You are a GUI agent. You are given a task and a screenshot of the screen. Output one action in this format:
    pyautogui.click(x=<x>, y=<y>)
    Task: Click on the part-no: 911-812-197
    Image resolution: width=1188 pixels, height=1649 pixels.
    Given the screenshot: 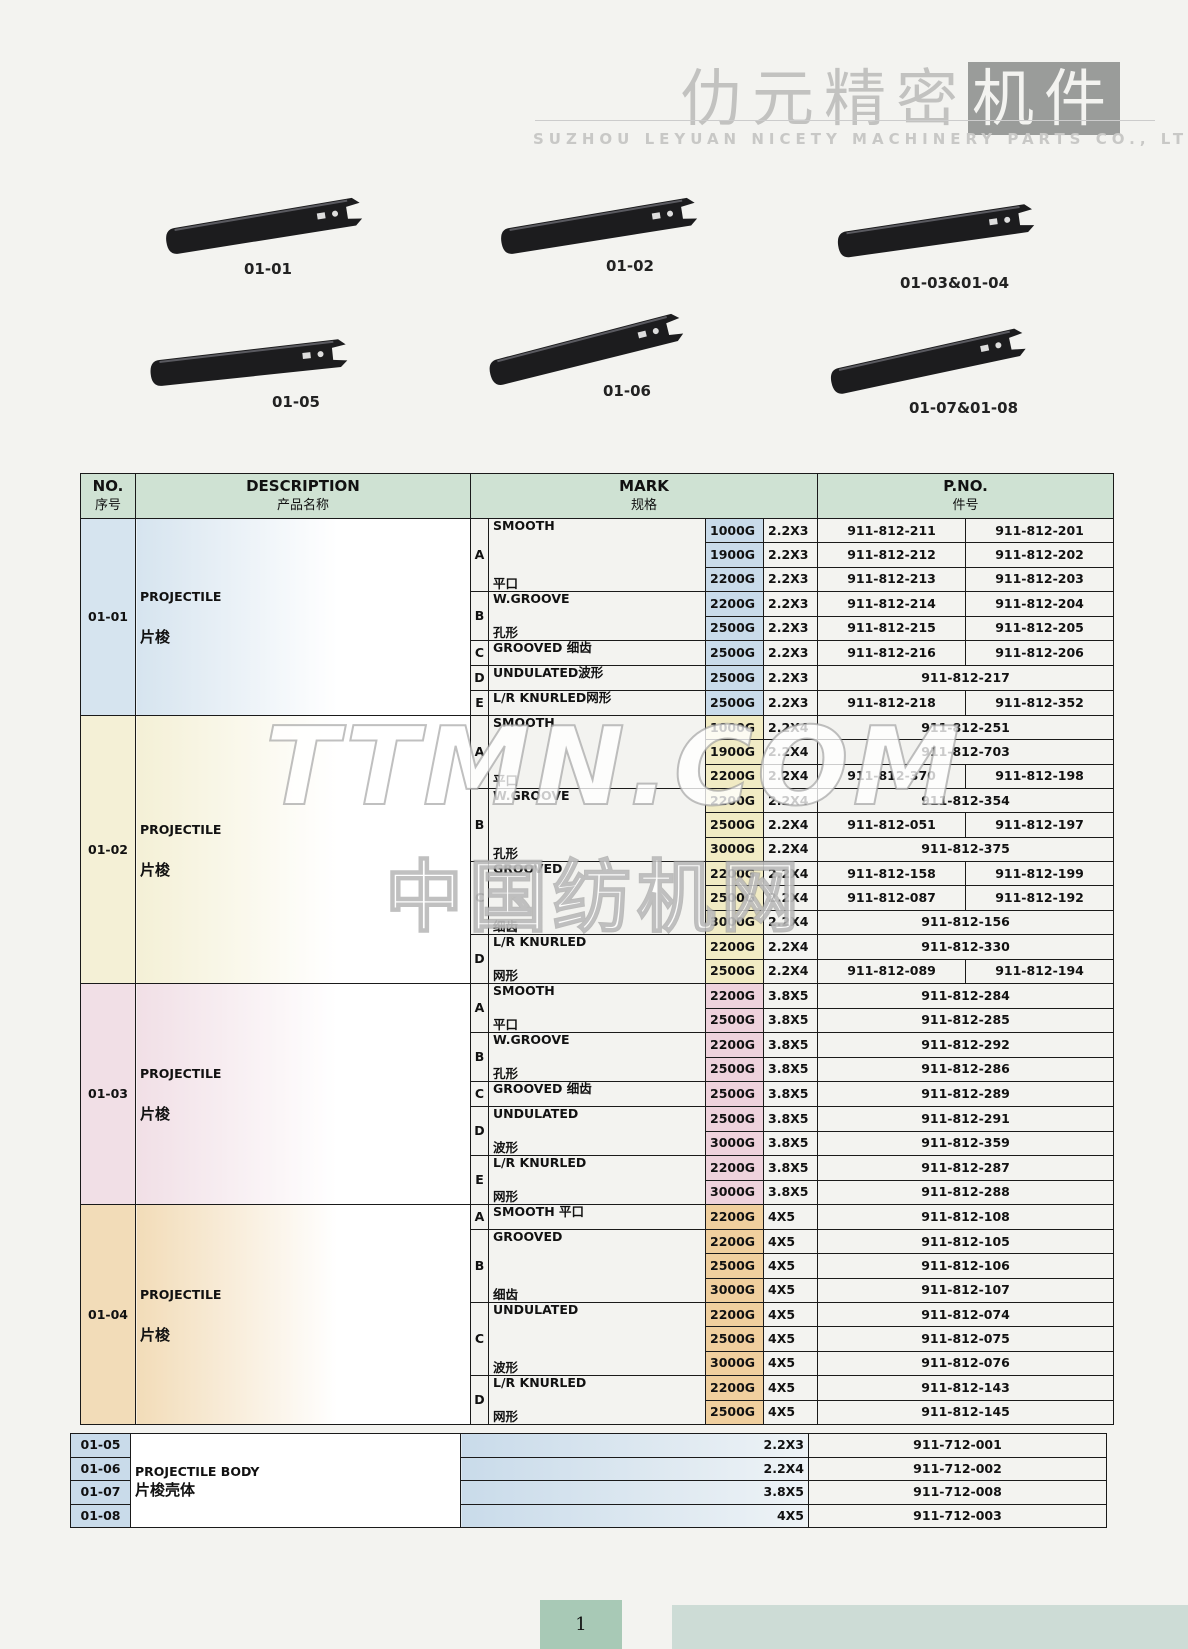 What is the action you would take?
    pyautogui.click(x=1040, y=825)
    